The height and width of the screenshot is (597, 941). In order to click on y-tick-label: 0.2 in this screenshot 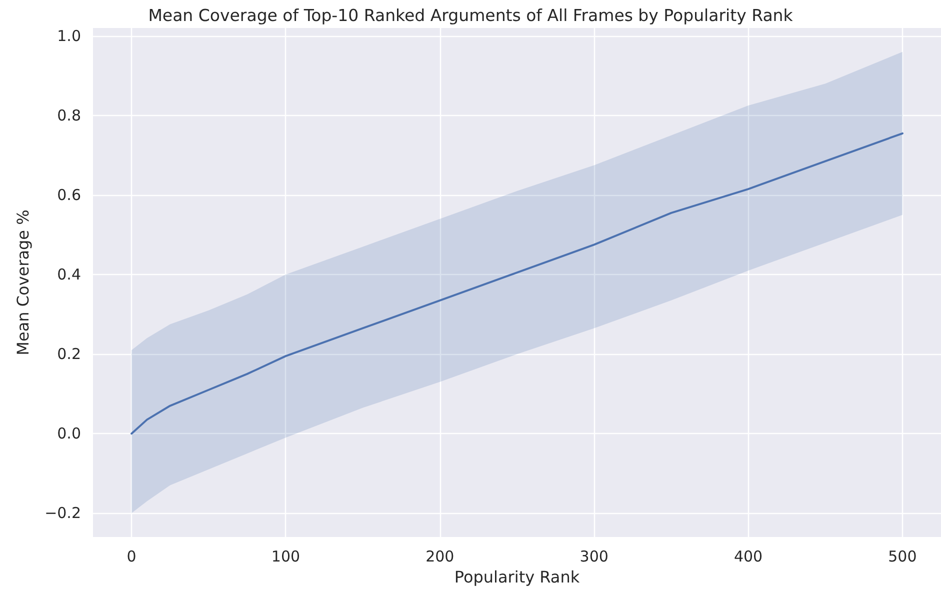, I will do `click(69, 354)`.